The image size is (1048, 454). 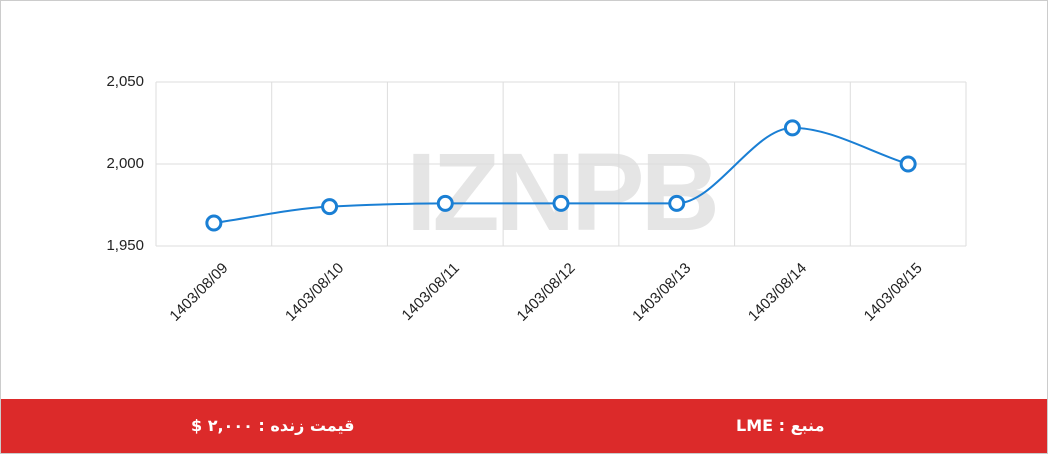 I want to click on y-tick-label: 2,000, so click(x=125, y=163).